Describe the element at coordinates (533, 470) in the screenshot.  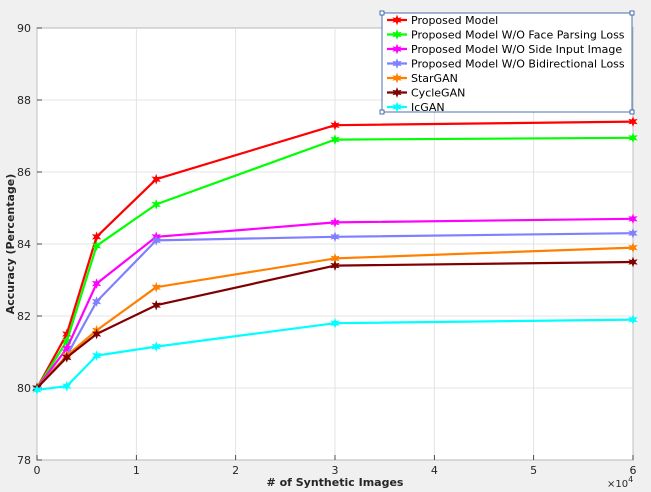
I see `x-tick-label: 5` at that location.